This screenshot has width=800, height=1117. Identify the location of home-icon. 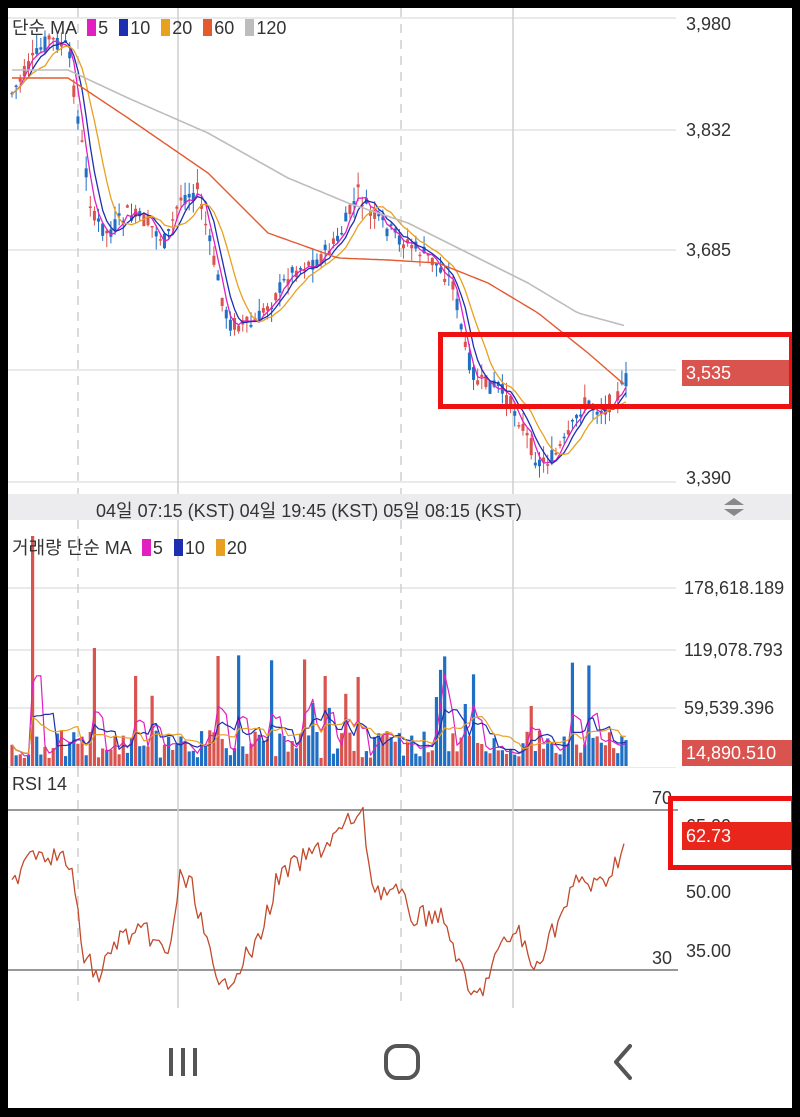
(402, 1062).